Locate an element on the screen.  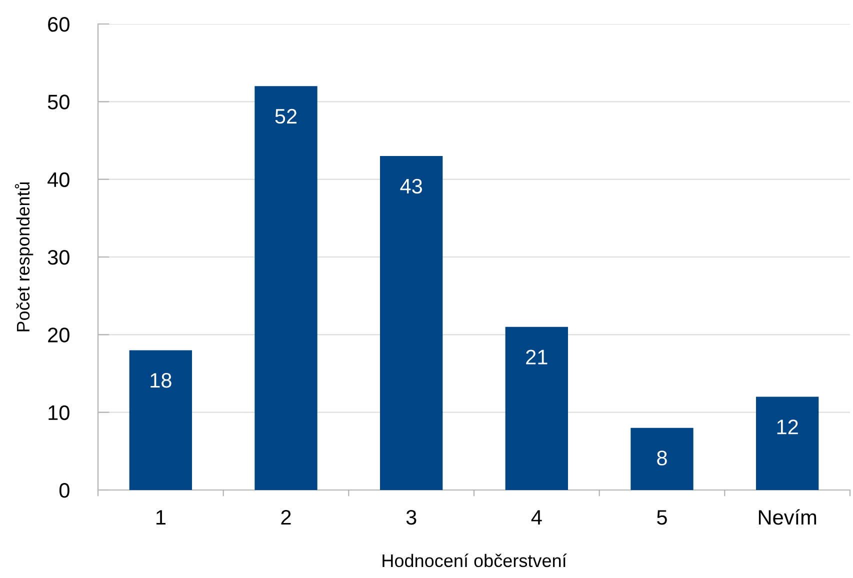
y-tick-label: 30 is located at coordinates (59, 257).